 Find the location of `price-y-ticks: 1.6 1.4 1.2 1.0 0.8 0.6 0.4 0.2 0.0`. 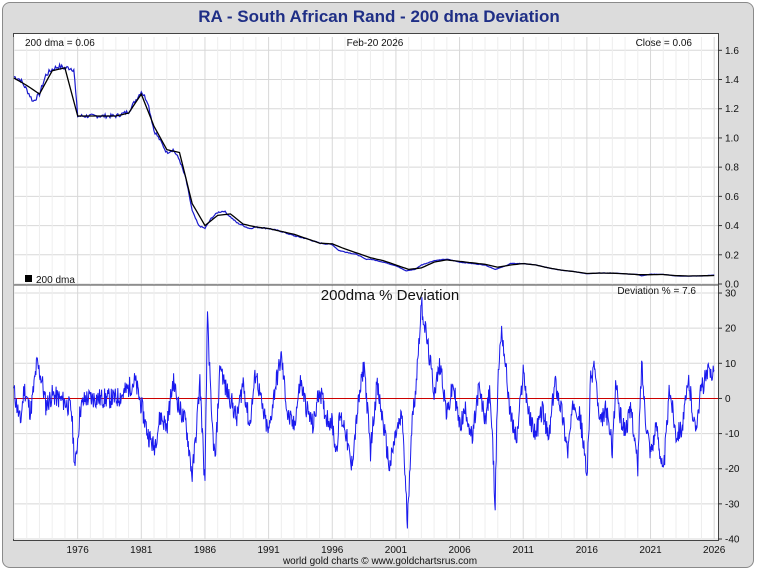

price-y-ticks: 1.6 1.4 1.2 1.0 0.8 0.6 0.4 0.2 0.0 is located at coordinates (728, 168).